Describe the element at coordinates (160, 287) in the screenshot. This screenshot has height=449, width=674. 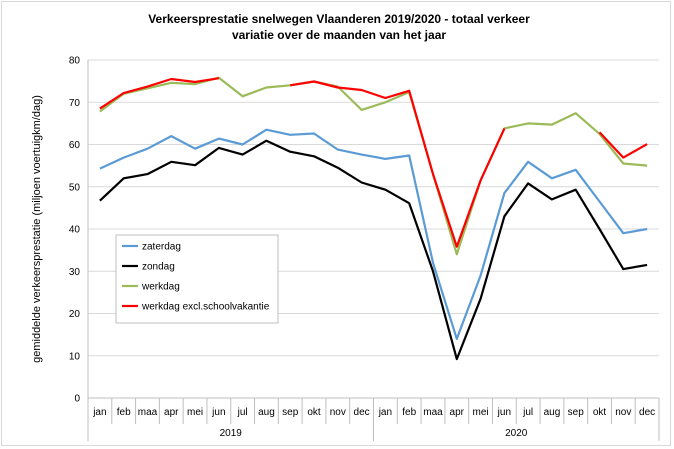
I see `legend-label: werkdag` at that location.